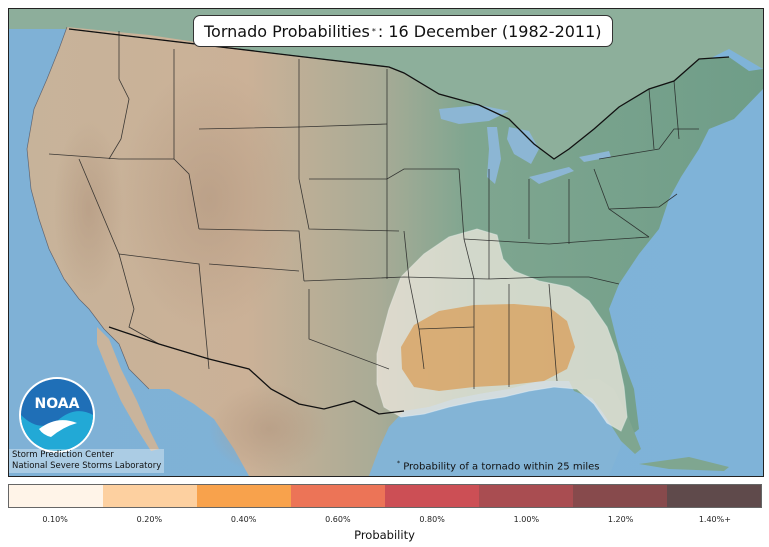 Image resolution: width=769 pixels, height=547 pixels. What do you see at coordinates (128, 389) in the screenshot?
I see `baja-california` at bounding box center [128, 389].